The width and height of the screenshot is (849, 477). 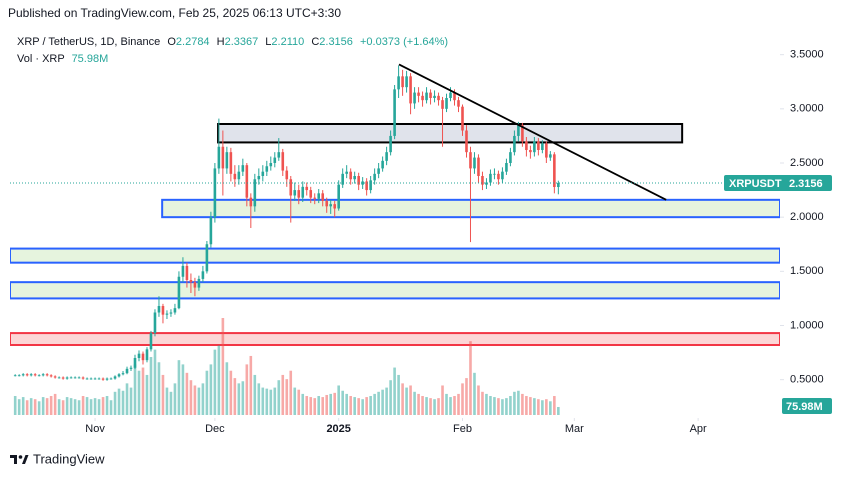 I want to click on symbol: XRP / TetherUS, 1D, Binance, so click(x=88, y=42).